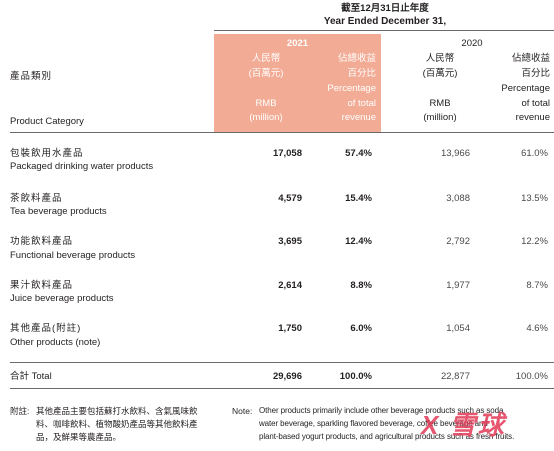 This screenshot has width=554, height=451. What do you see at coordinates (458, 285) in the screenshot?
I see `row-4-rmb-2020: 1,977` at bounding box center [458, 285].